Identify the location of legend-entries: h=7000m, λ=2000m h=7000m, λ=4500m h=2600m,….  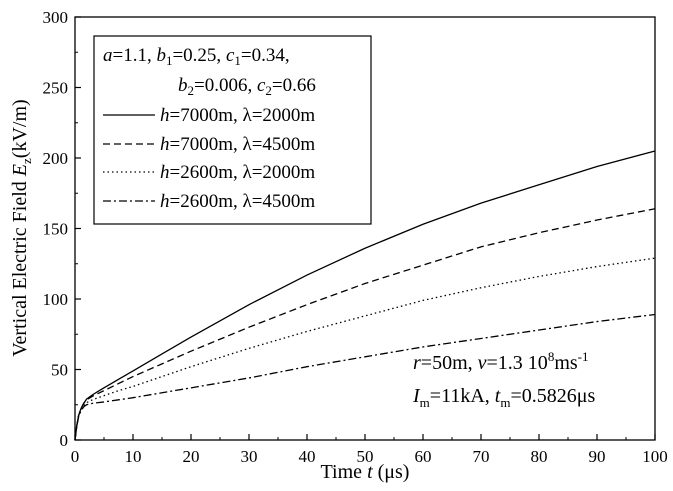
(209, 158).